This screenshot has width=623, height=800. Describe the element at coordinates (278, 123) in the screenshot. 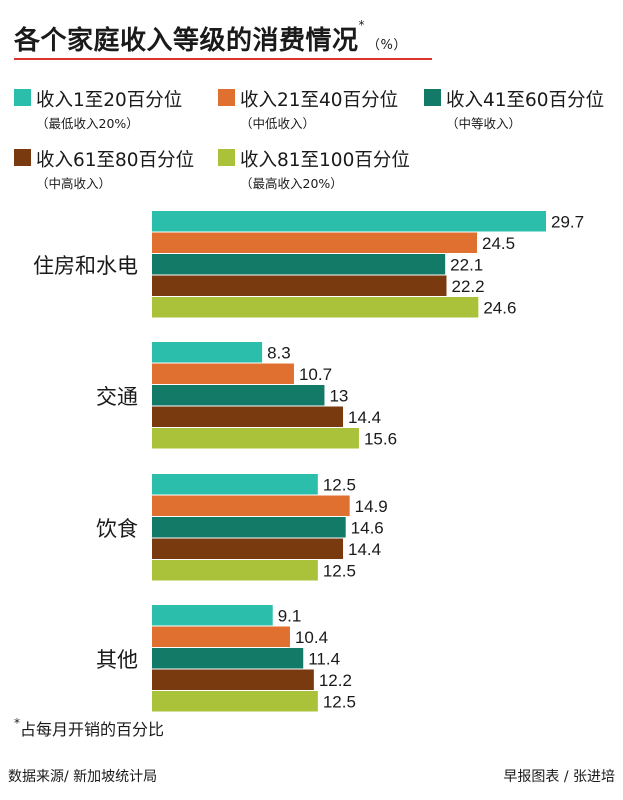

I see `legend-sub-2: （中低收入）` at that location.